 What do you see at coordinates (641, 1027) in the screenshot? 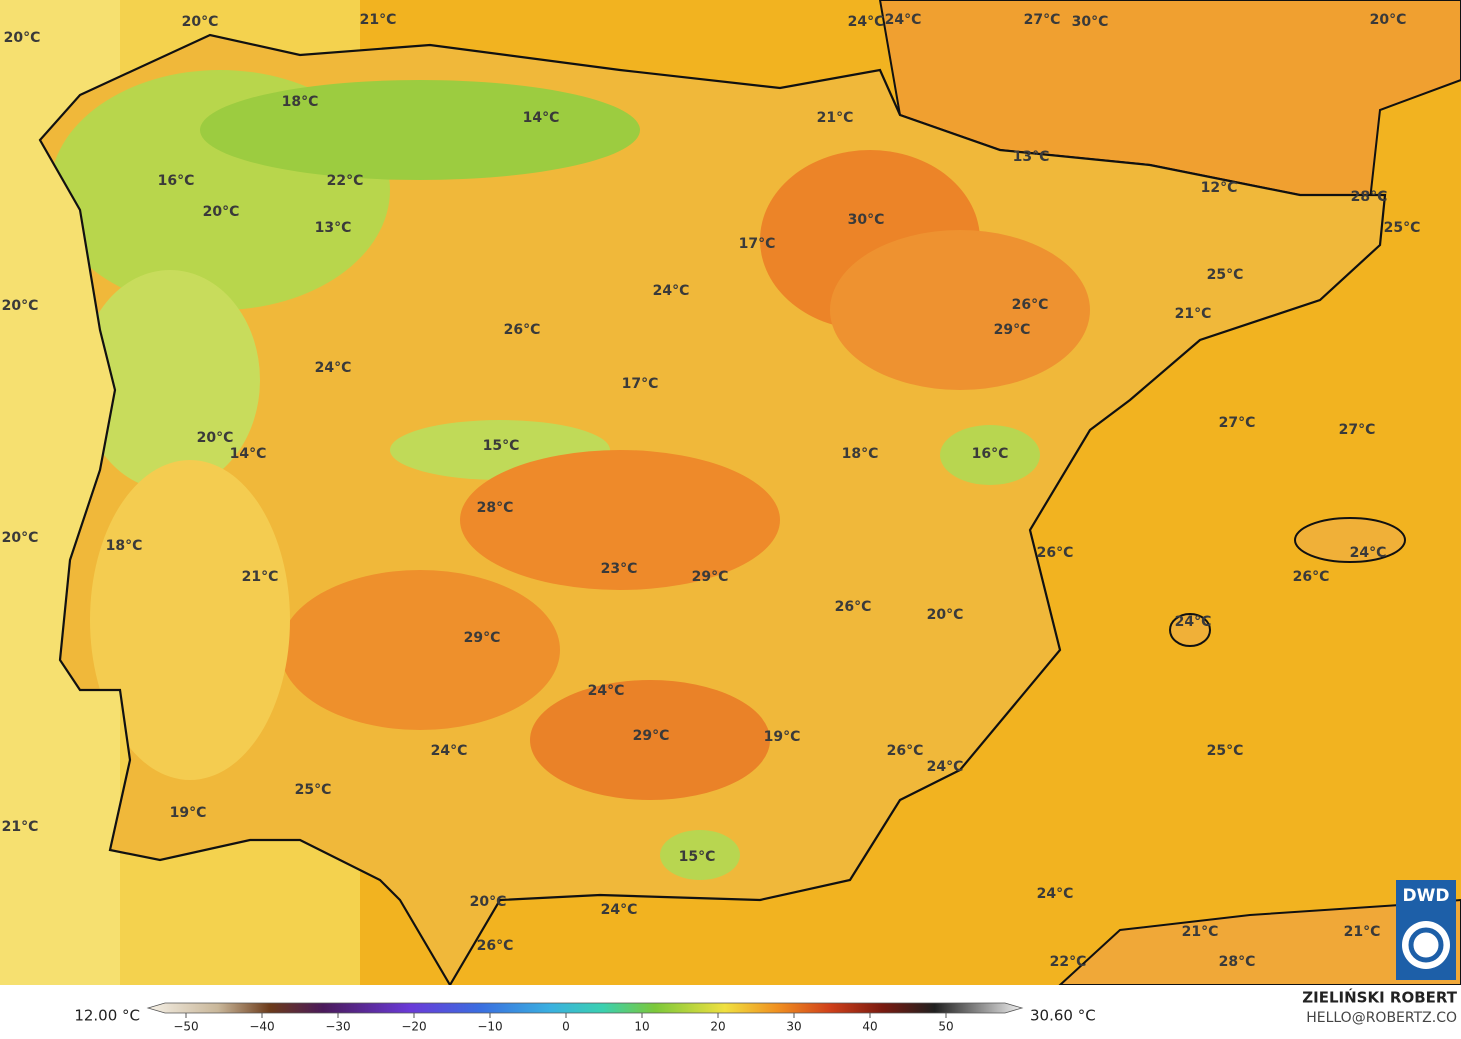
I see `colorbar-tick-label: 10` at bounding box center [641, 1027].